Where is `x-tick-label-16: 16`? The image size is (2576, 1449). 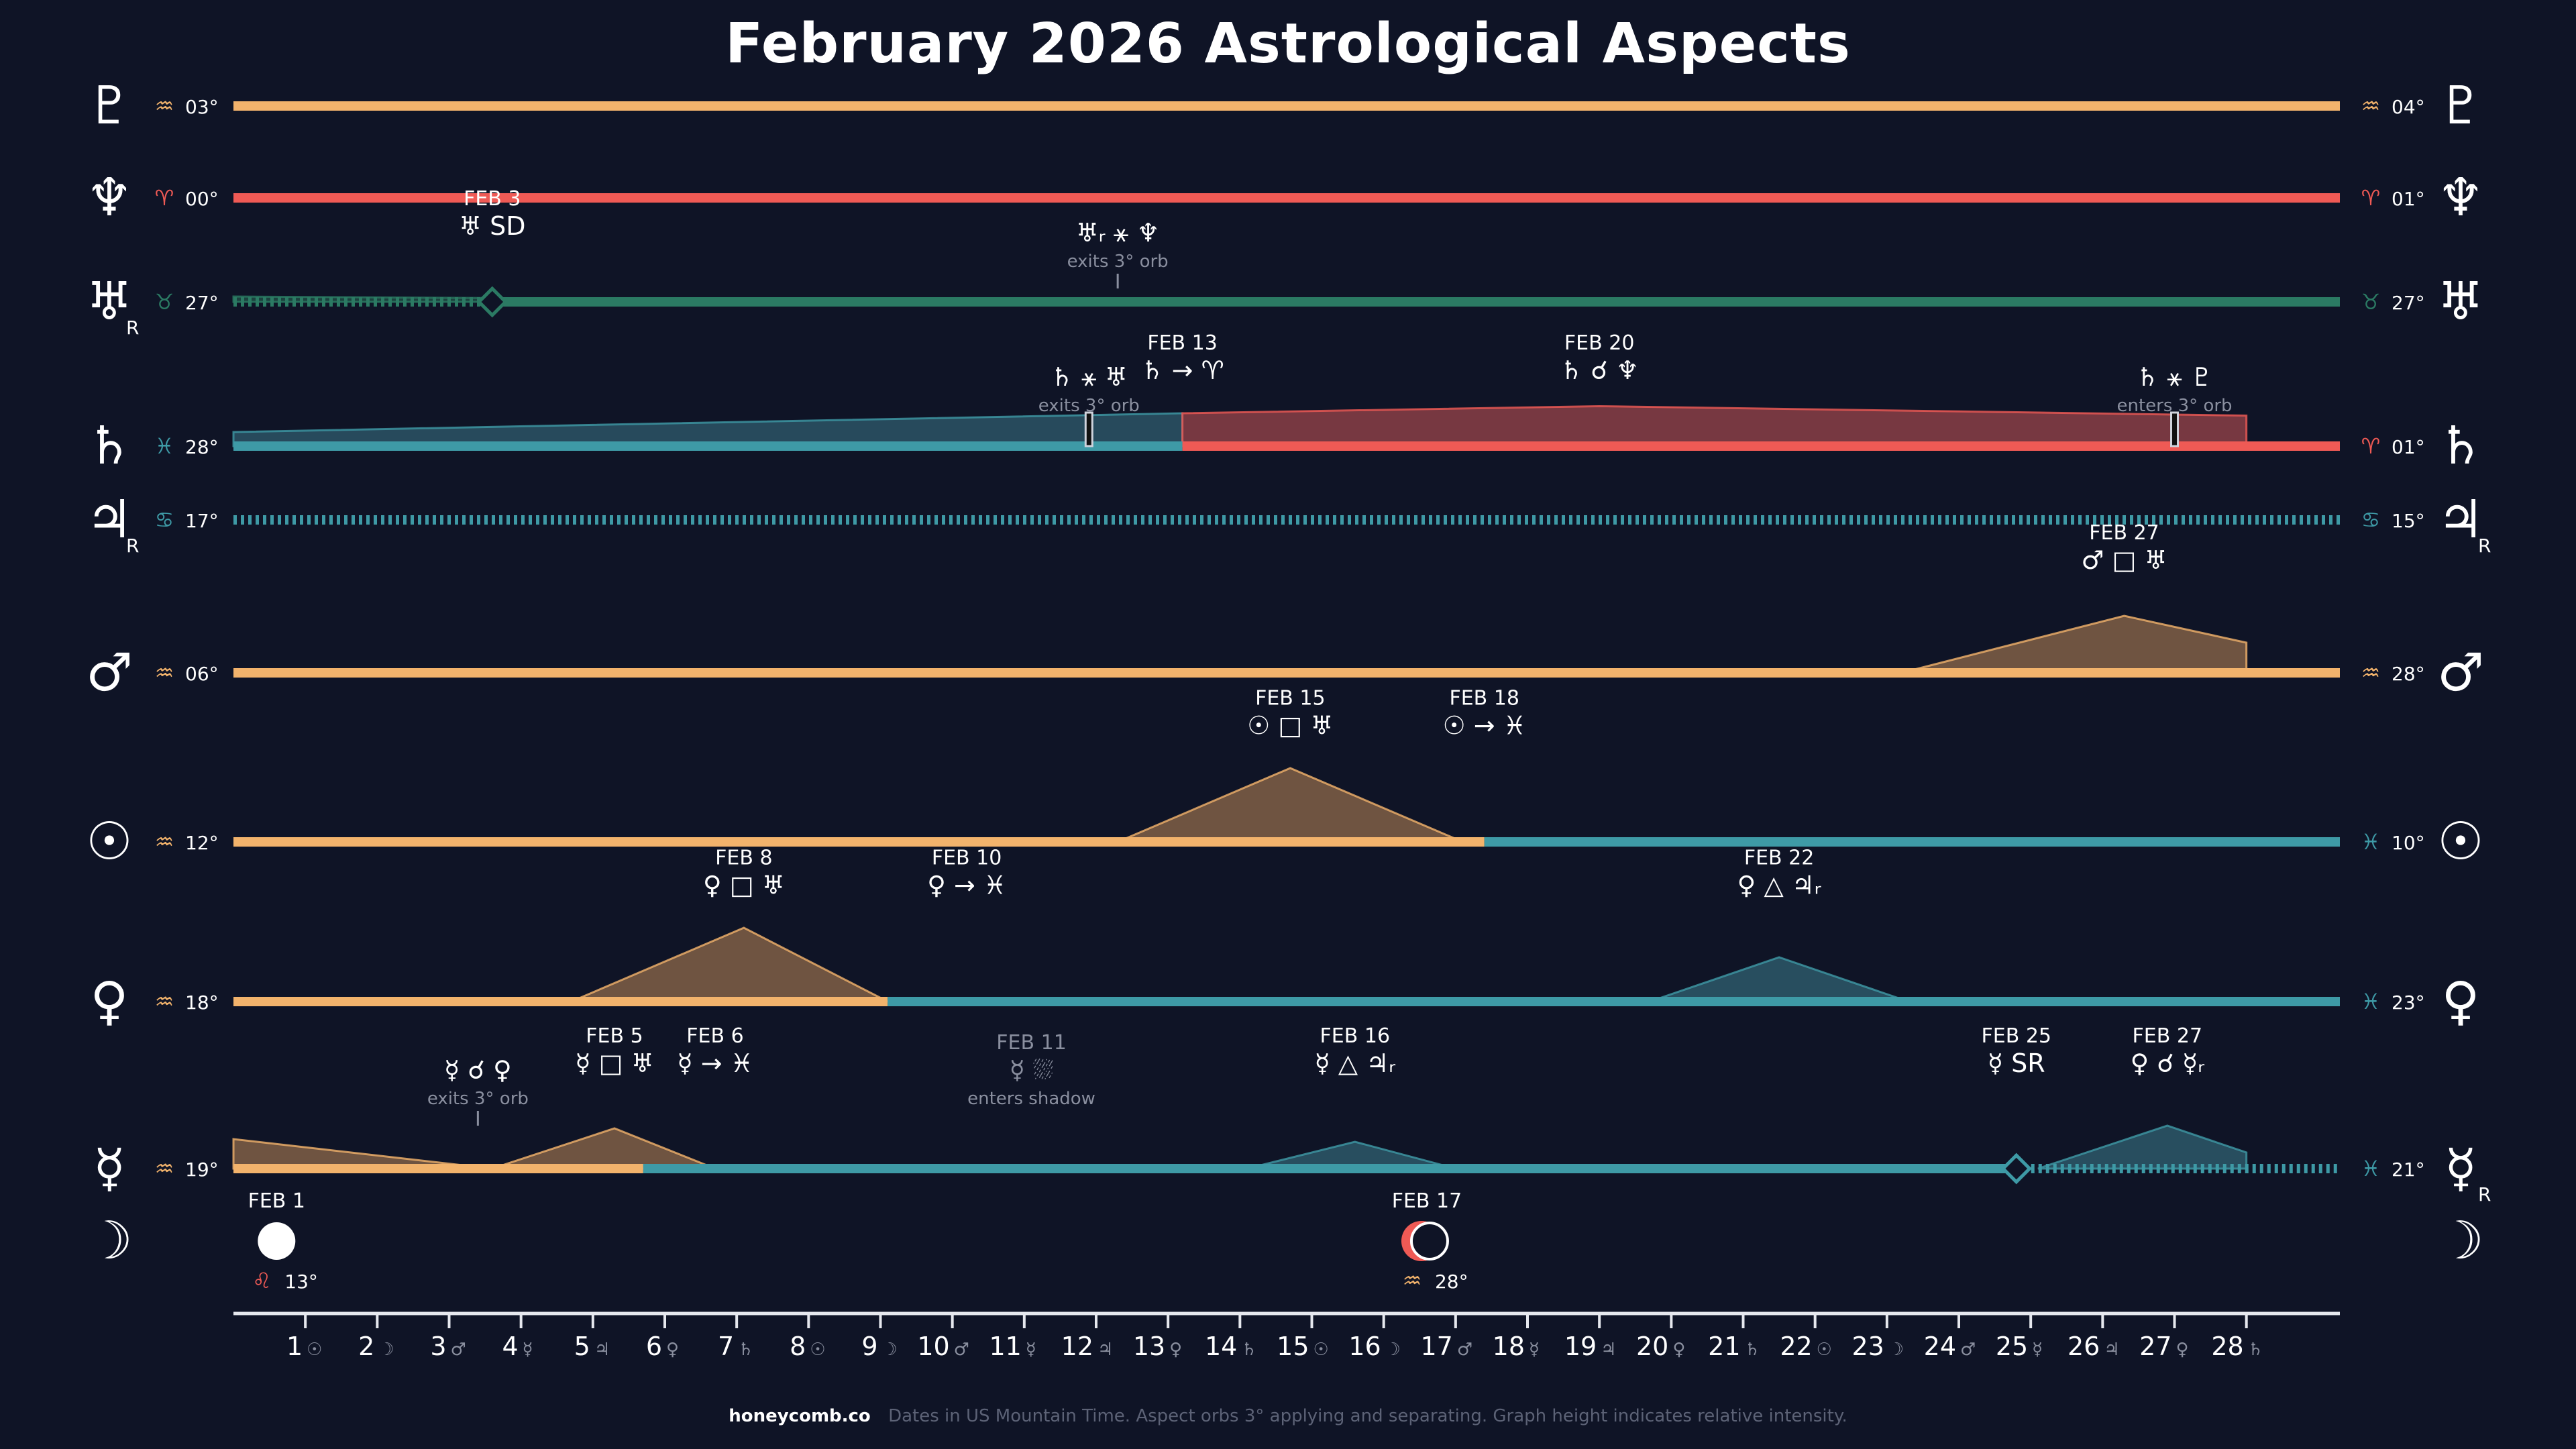
x-tick-label-16: 16 is located at coordinates (1364, 1346).